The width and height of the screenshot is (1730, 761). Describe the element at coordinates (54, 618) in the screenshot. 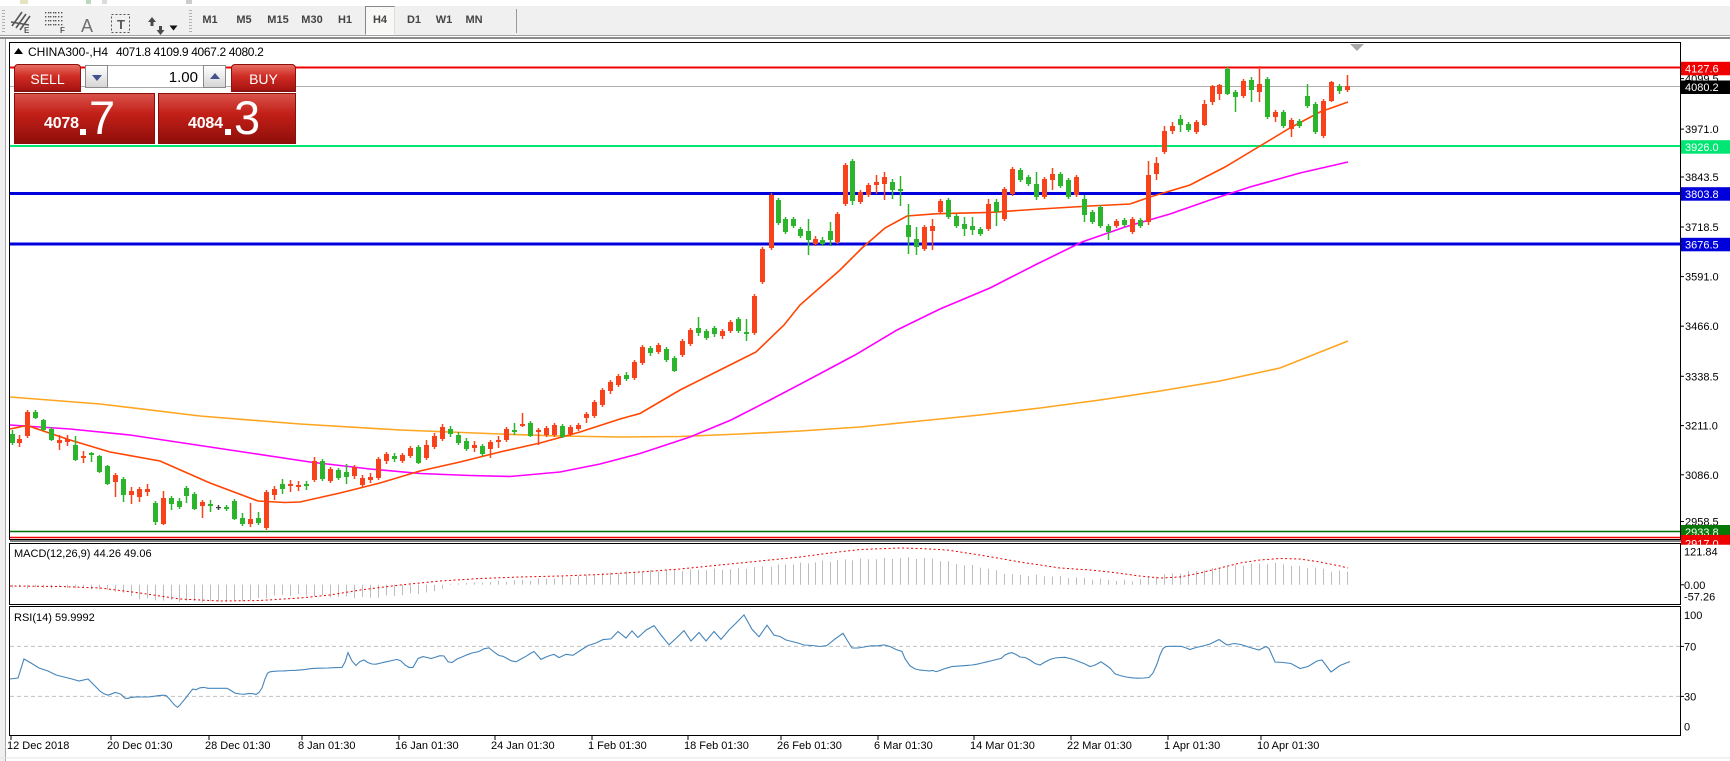

I see `svg-text: RSI(14) 59.9992` at that location.